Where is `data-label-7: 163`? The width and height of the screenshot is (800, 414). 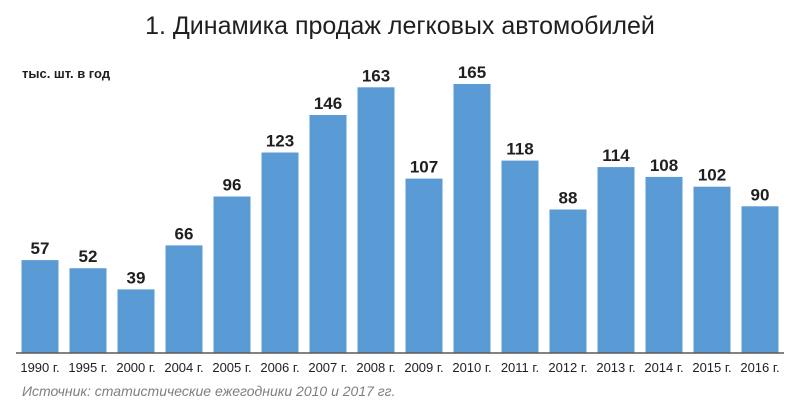 data-label-7: 163 is located at coordinates (376, 75).